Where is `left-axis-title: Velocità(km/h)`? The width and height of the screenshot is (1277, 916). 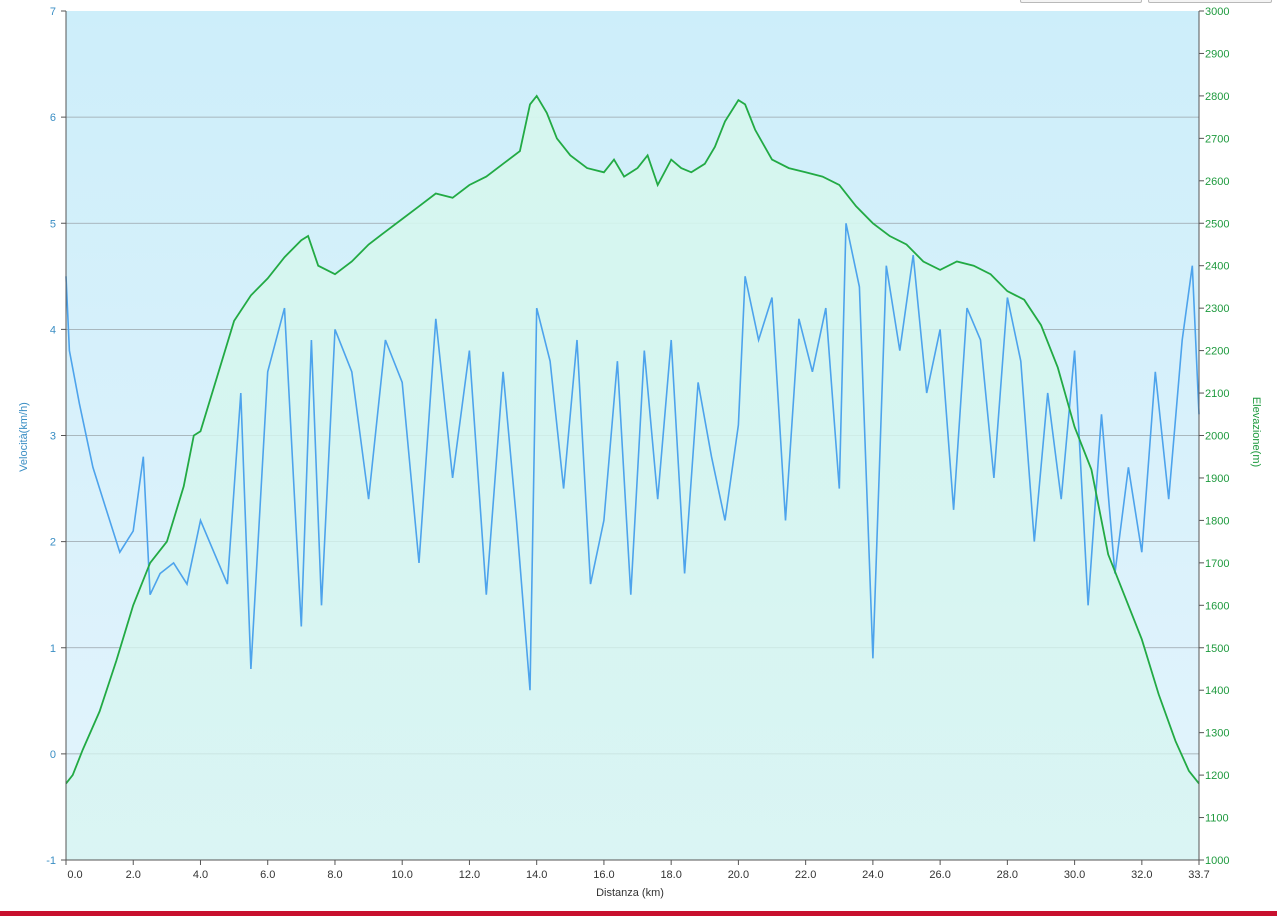
left-axis-title: Velocità(km/h) is located at coordinates (24, 437).